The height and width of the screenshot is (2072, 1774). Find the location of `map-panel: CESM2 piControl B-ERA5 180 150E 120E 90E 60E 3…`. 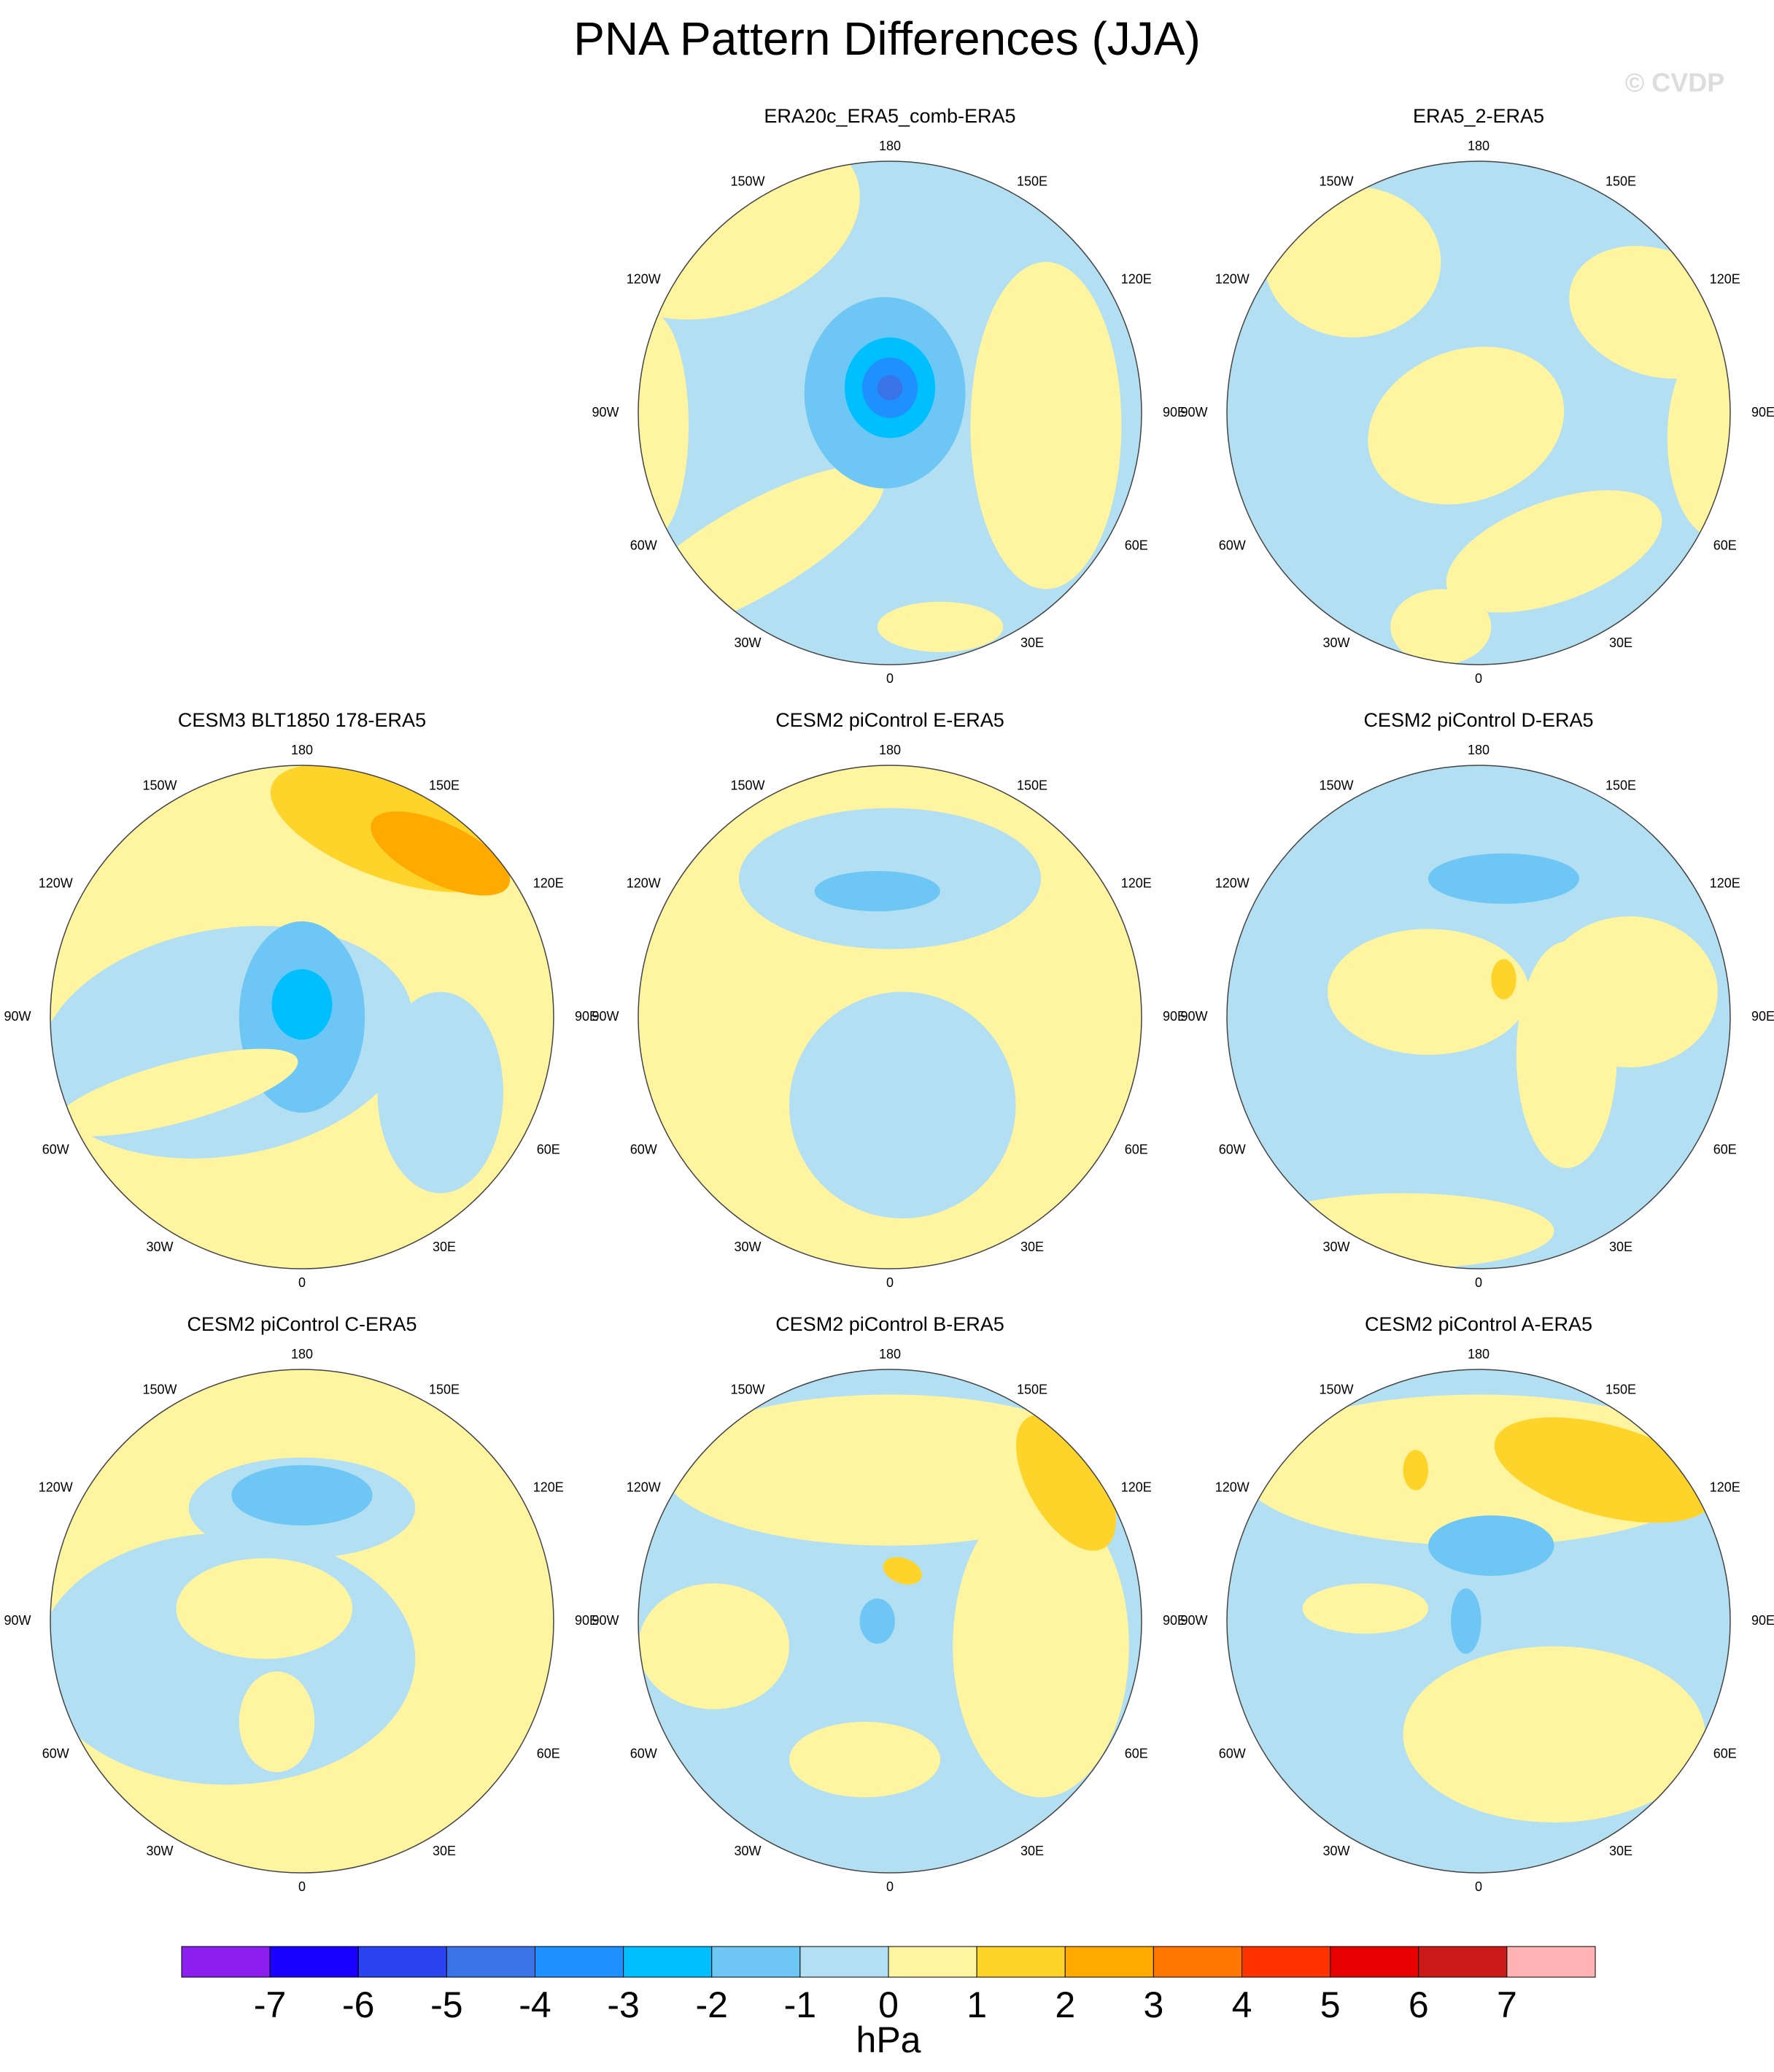

map-panel: CESM2 piControl B-ERA5 180 150E 120E 90E 60E 3… is located at coordinates (889, 1603).